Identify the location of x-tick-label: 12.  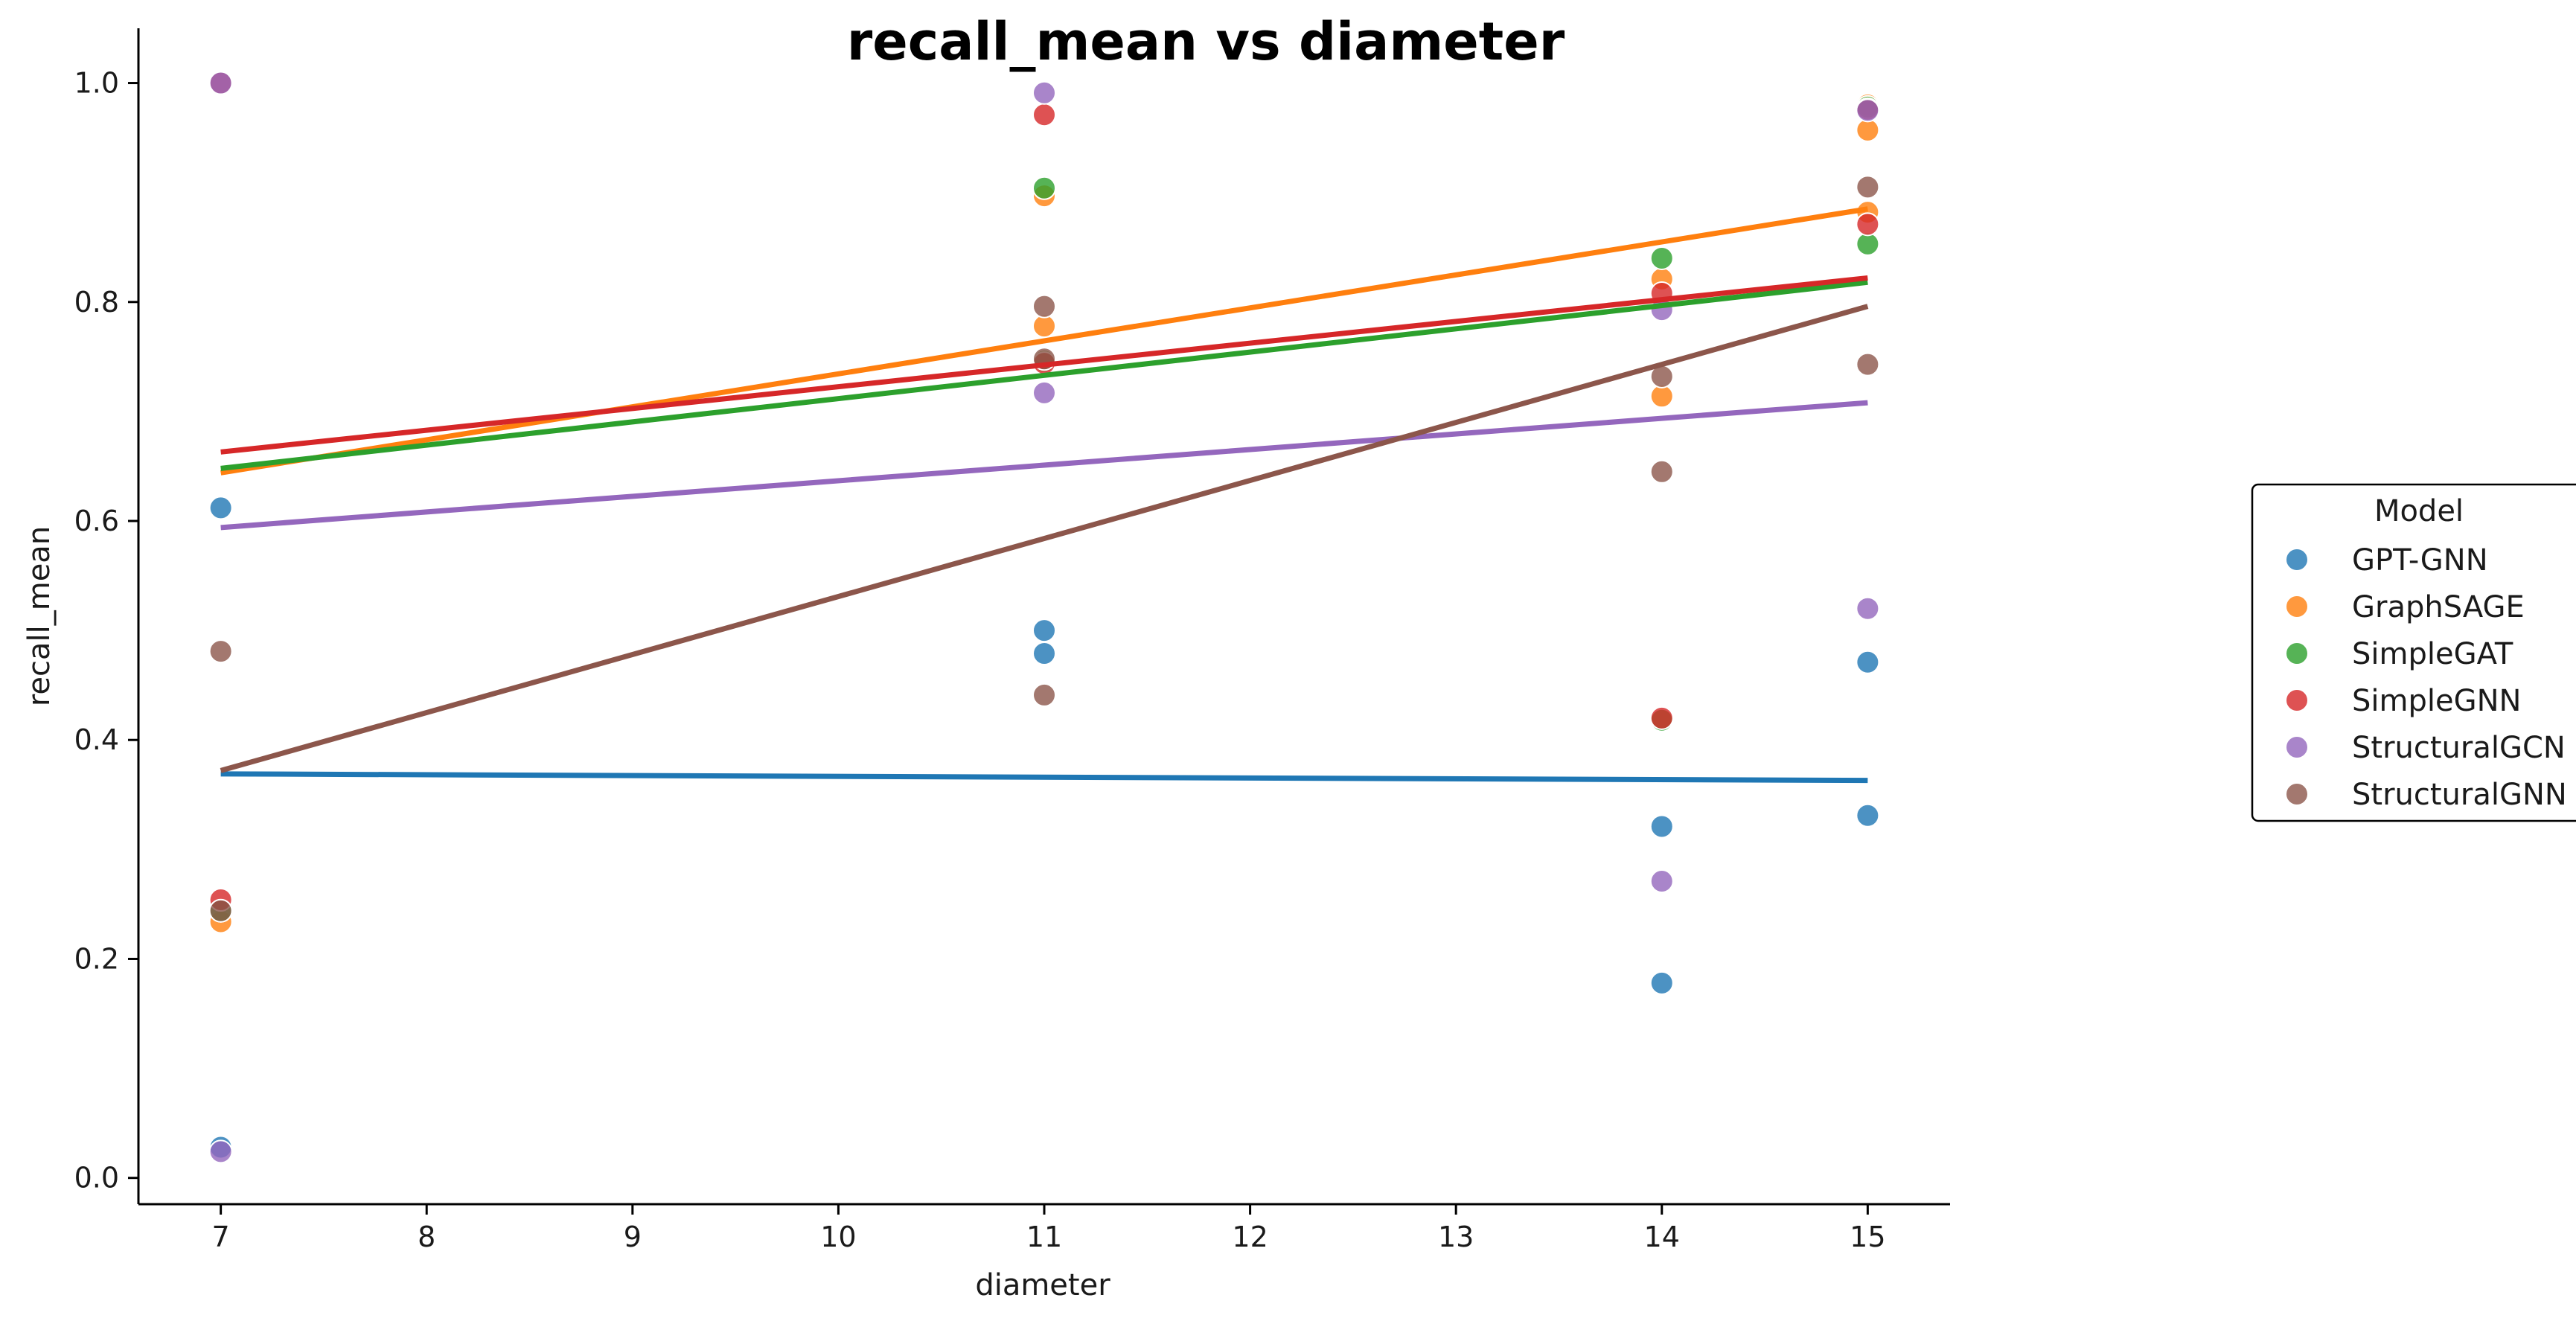
(1250, 1237).